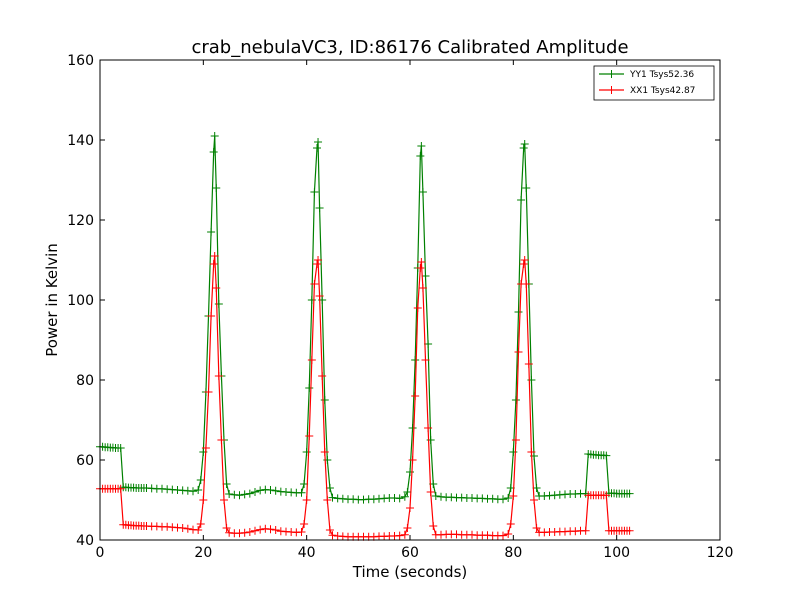 The height and width of the screenshot is (600, 800). I want to click on y-tick-label: 100, so click(80, 301).